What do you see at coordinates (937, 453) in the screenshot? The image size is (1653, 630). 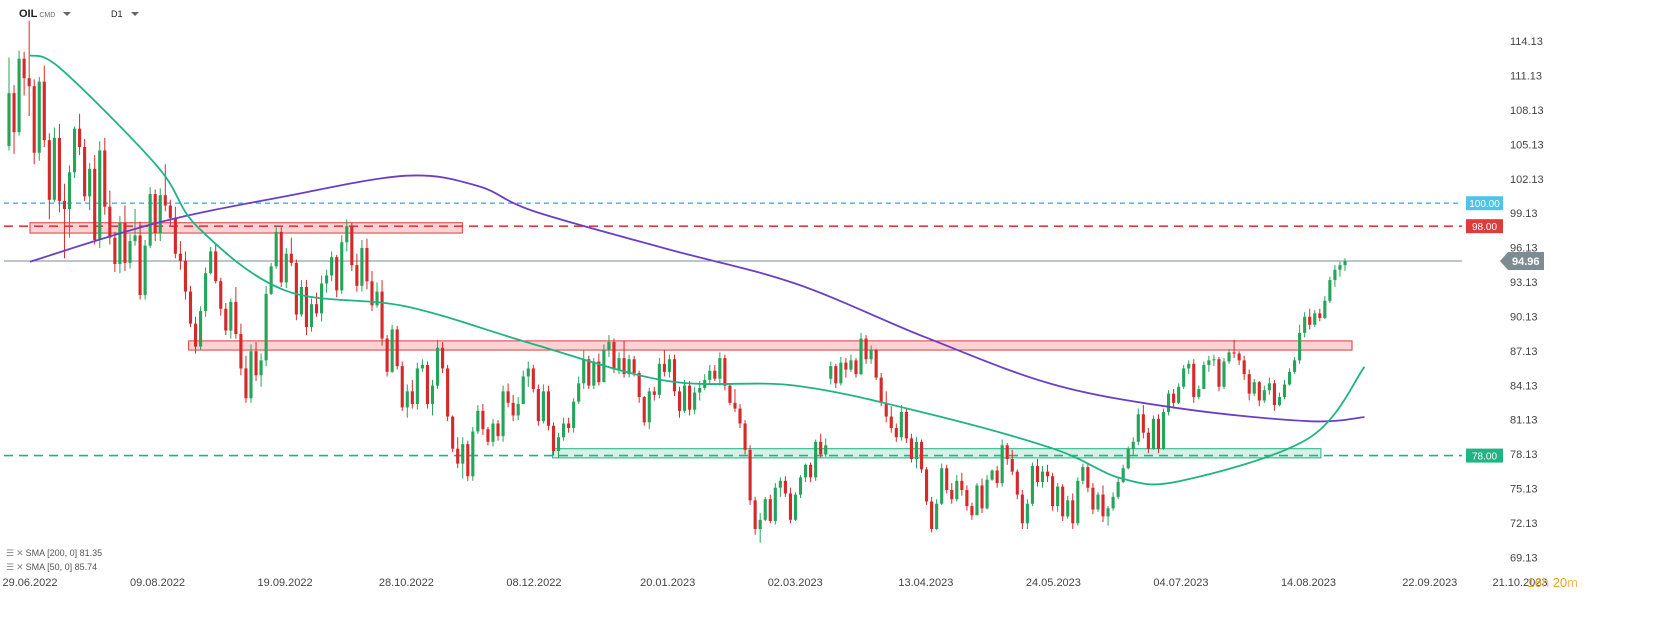 I see `support-zone` at bounding box center [937, 453].